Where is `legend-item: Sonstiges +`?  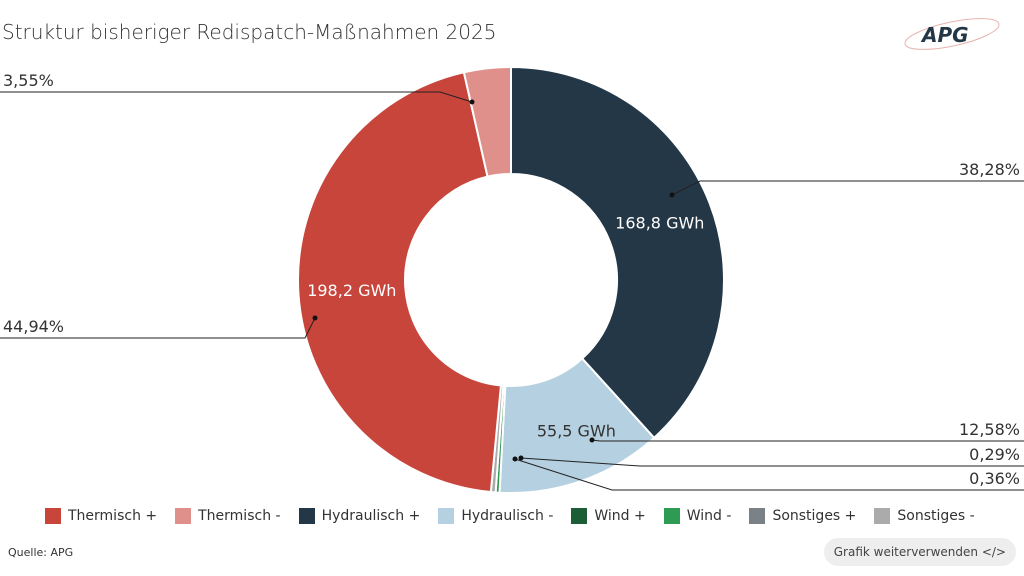 legend-item: Sonstiges + is located at coordinates (802, 516).